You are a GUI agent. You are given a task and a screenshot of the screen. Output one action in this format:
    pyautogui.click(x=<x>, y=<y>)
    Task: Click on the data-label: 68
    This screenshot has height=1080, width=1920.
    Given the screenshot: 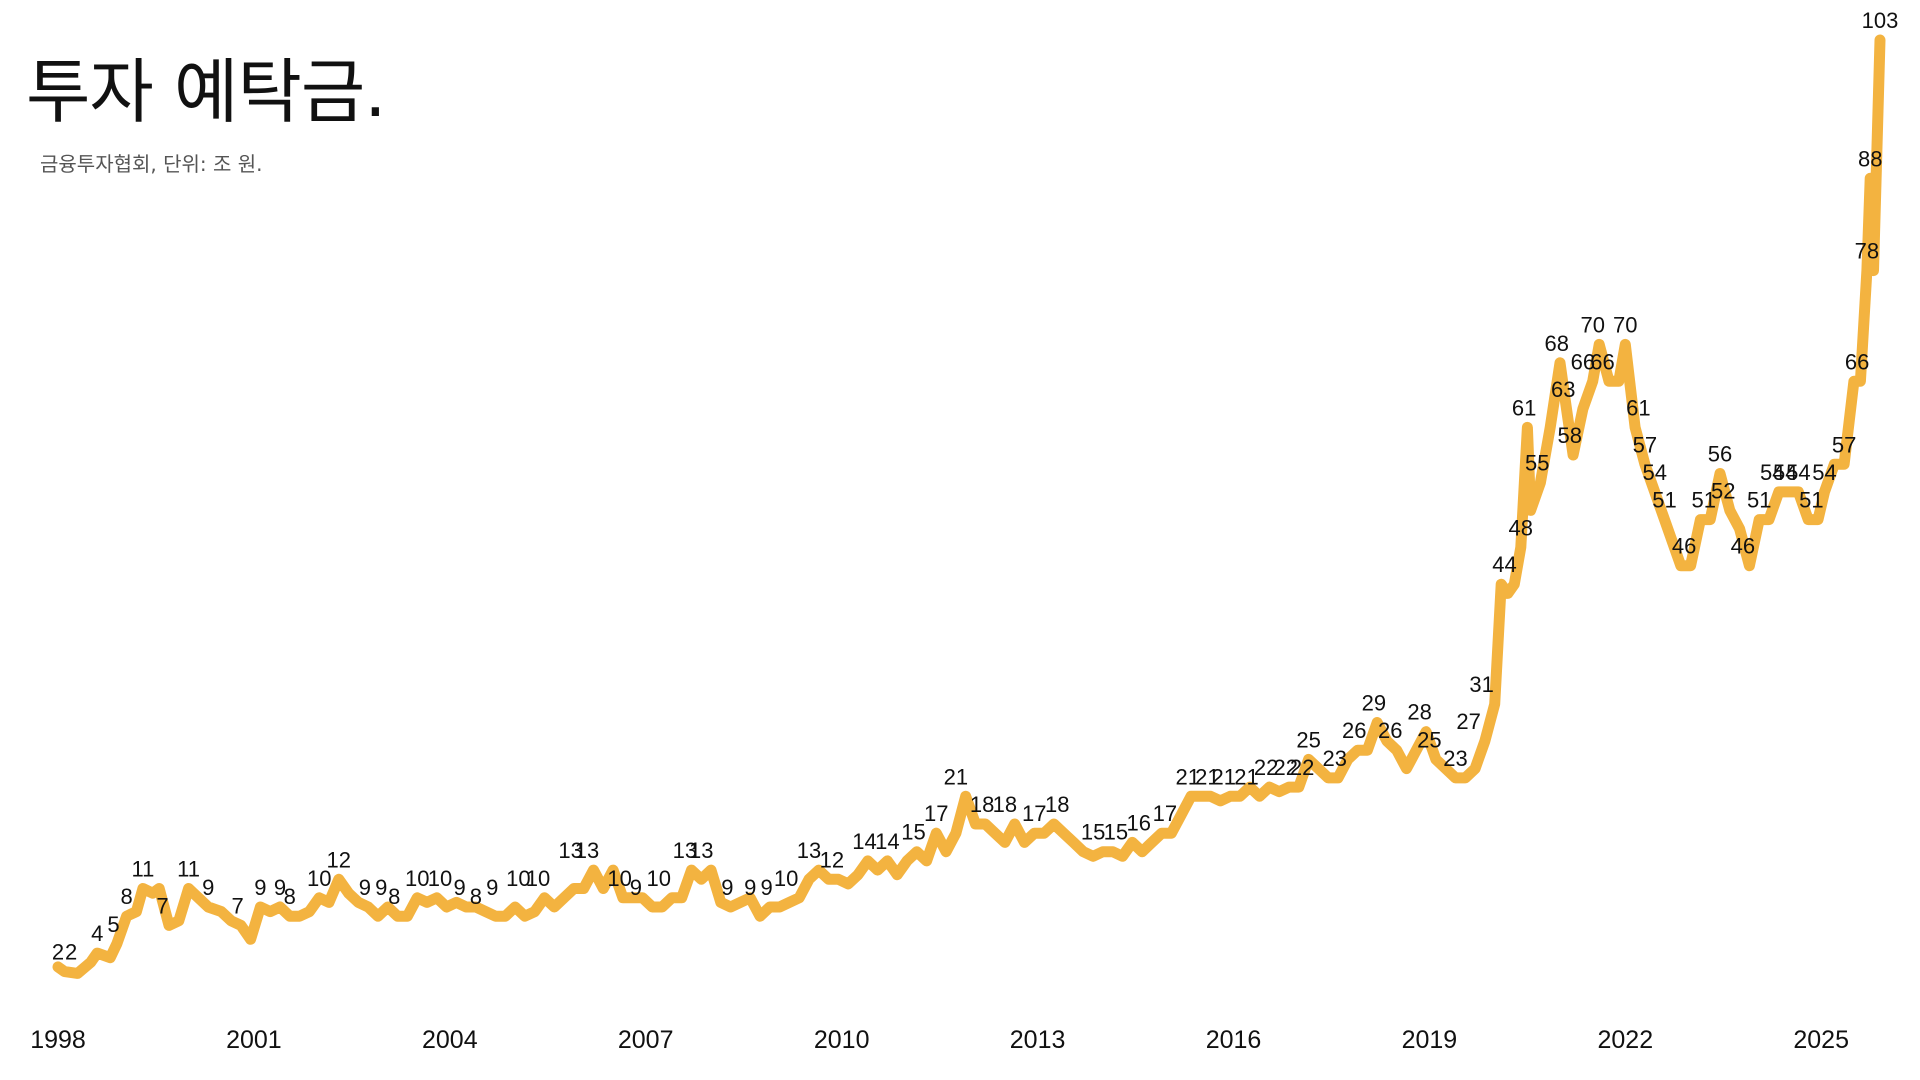 What is the action you would take?
    pyautogui.click(x=1556, y=343)
    